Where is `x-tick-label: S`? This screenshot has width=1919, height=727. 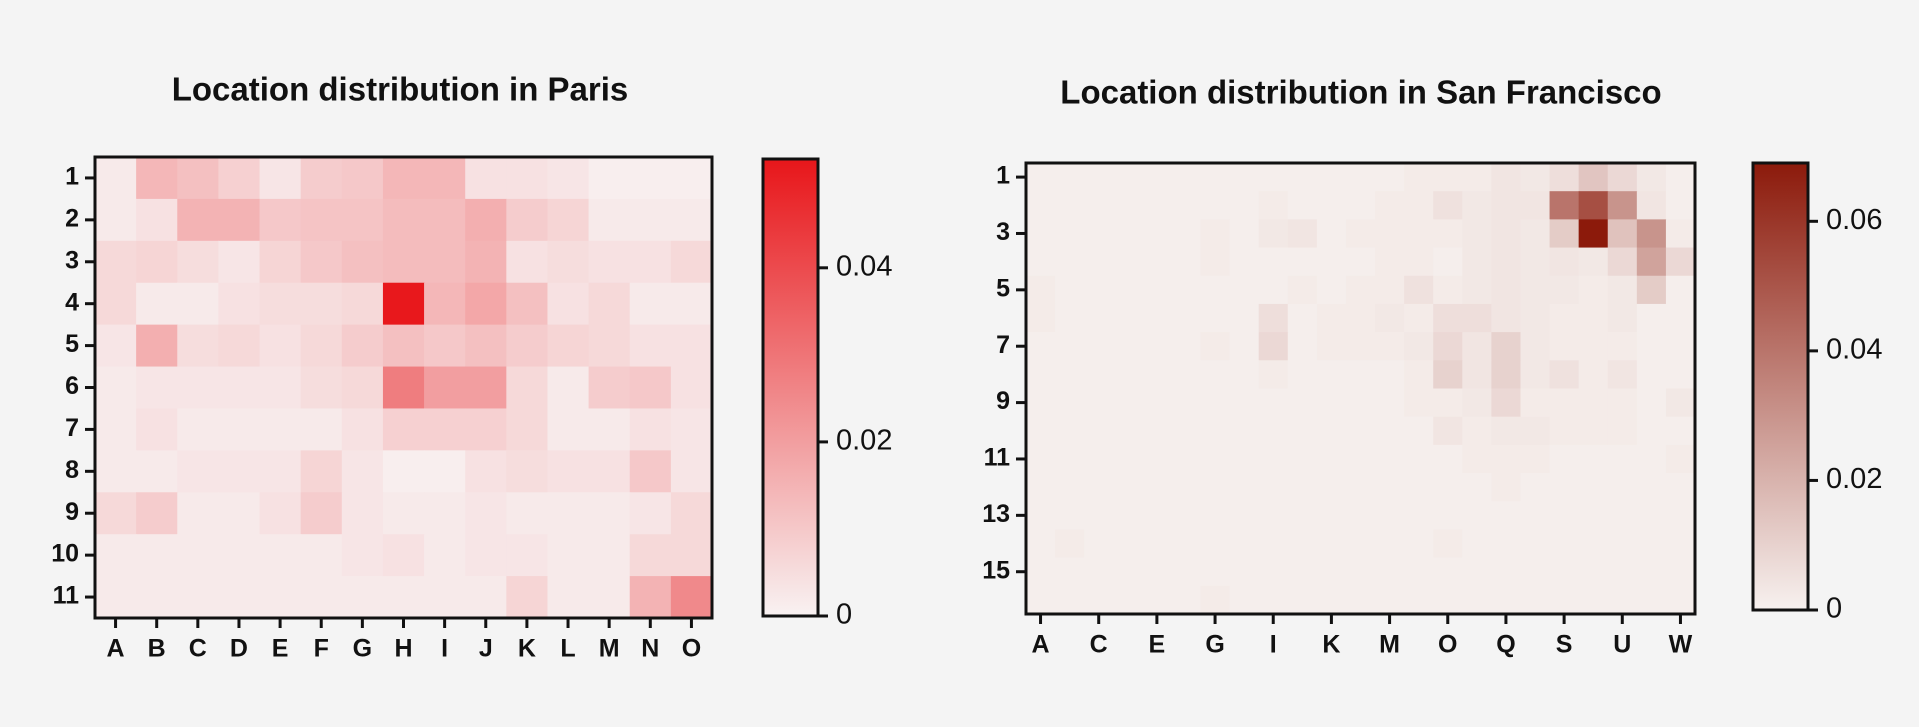 x-tick-label: S is located at coordinates (1564, 645).